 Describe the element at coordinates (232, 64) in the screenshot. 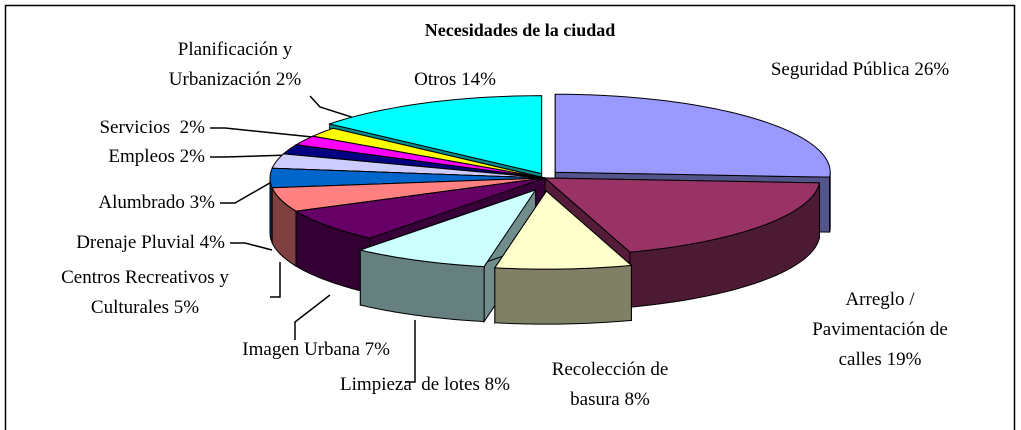

I see `category-label: Planificación y Urbanización` at that location.